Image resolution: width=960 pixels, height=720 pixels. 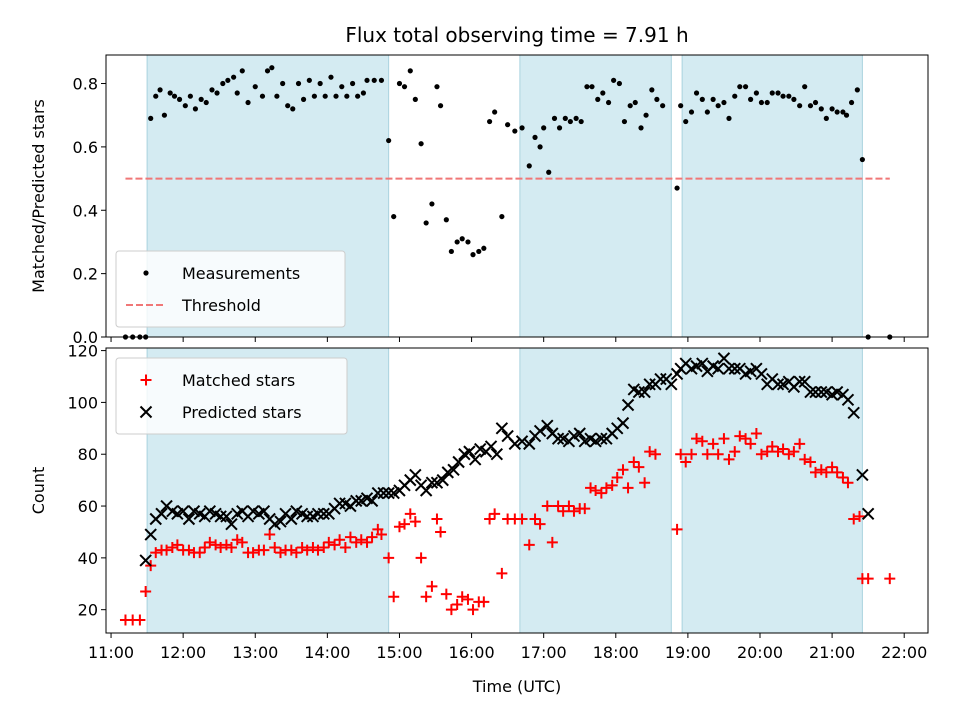 What do you see at coordinates (111, 652) in the screenshot?
I see `x-tick-label: 11:00` at bounding box center [111, 652].